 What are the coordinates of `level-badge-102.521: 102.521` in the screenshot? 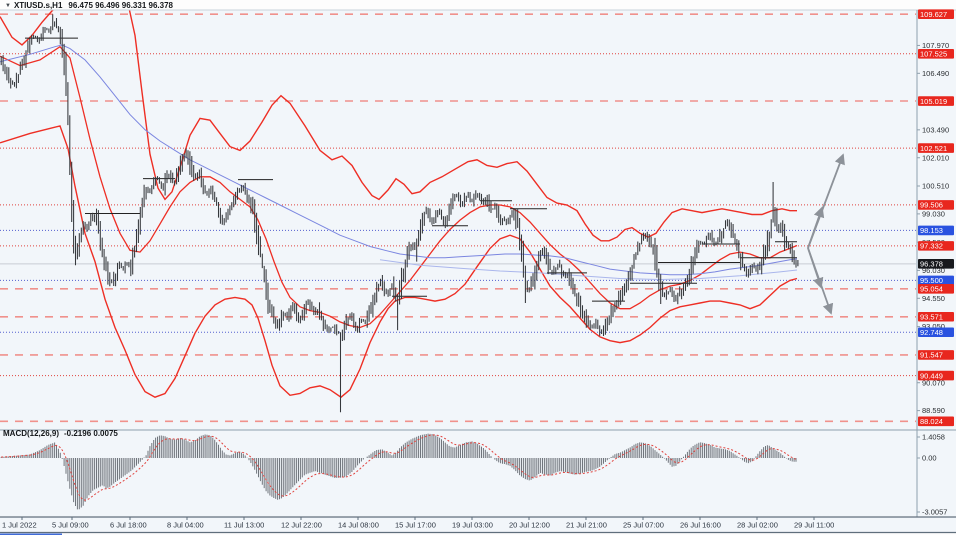 It's located at (936, 148).